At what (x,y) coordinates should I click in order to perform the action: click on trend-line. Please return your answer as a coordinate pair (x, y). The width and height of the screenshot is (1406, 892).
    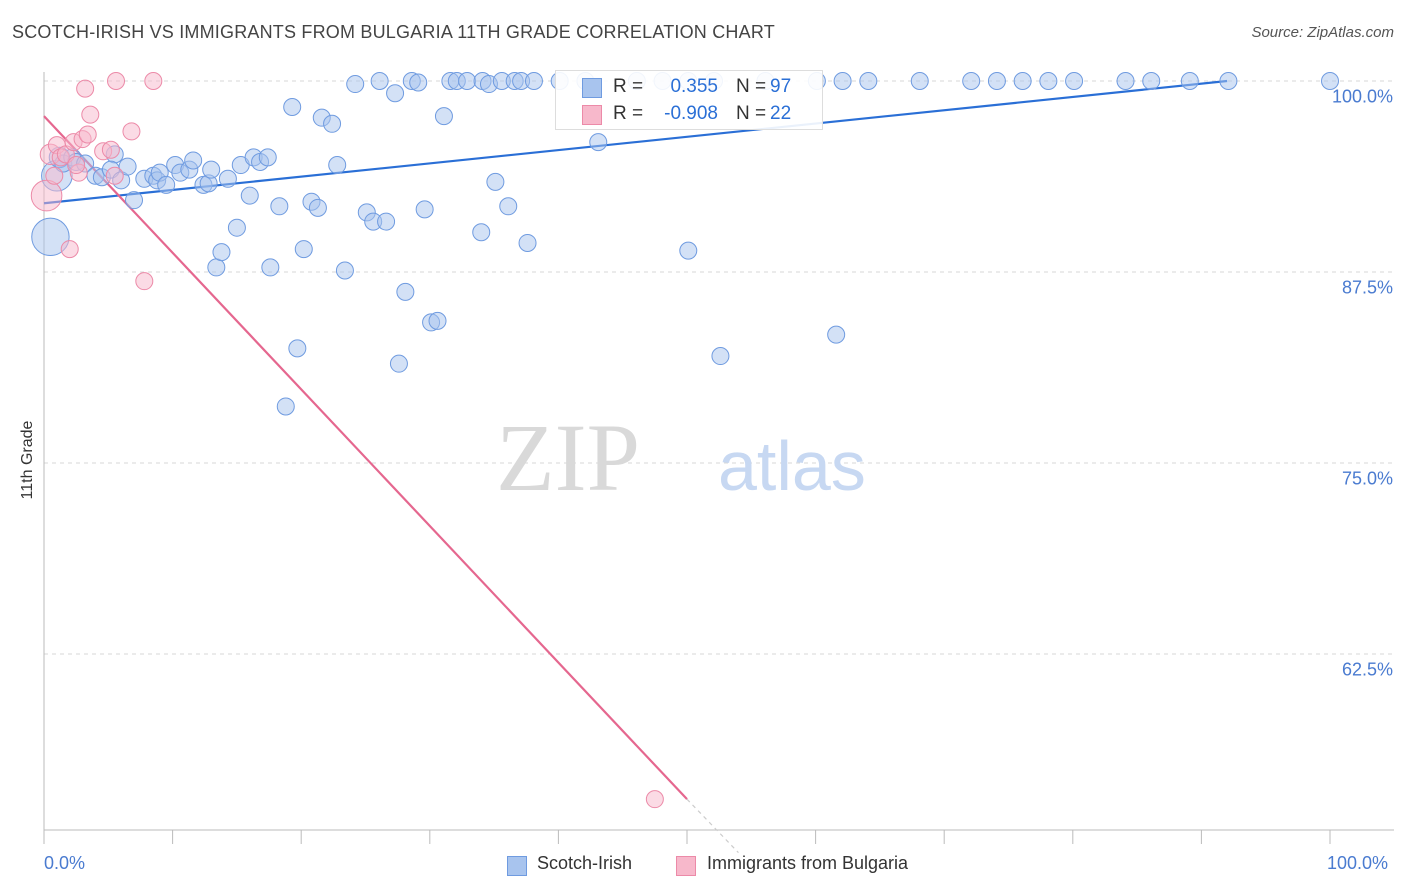
    Looking at the image, I should click on (635, 142).